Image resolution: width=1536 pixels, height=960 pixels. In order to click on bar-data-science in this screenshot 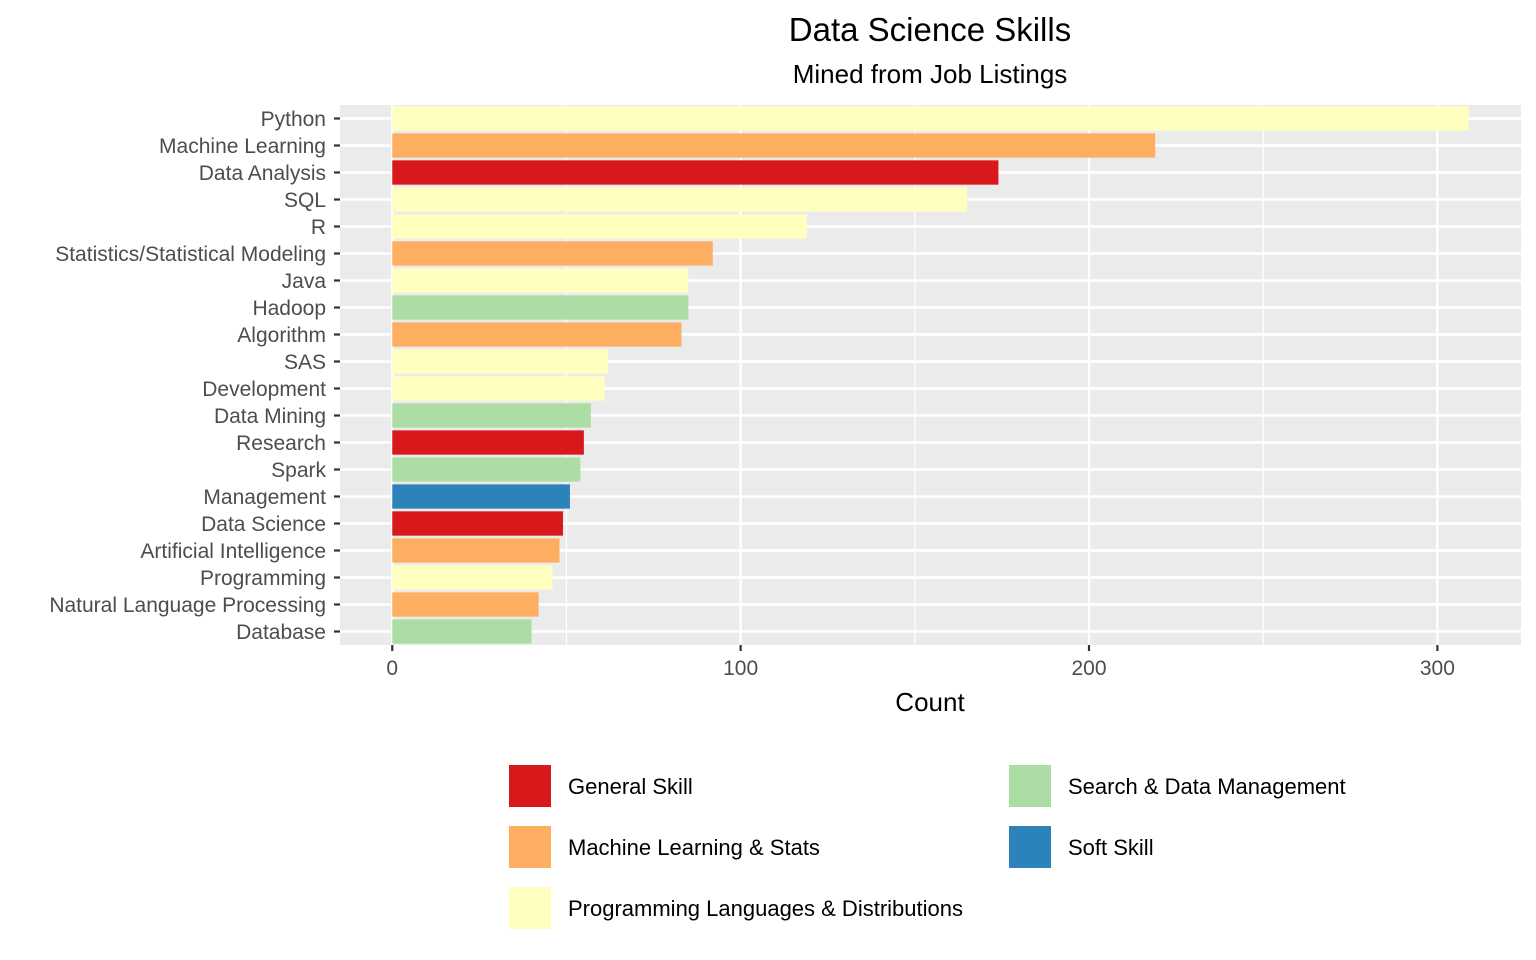, I will do `click(477, 523)`.